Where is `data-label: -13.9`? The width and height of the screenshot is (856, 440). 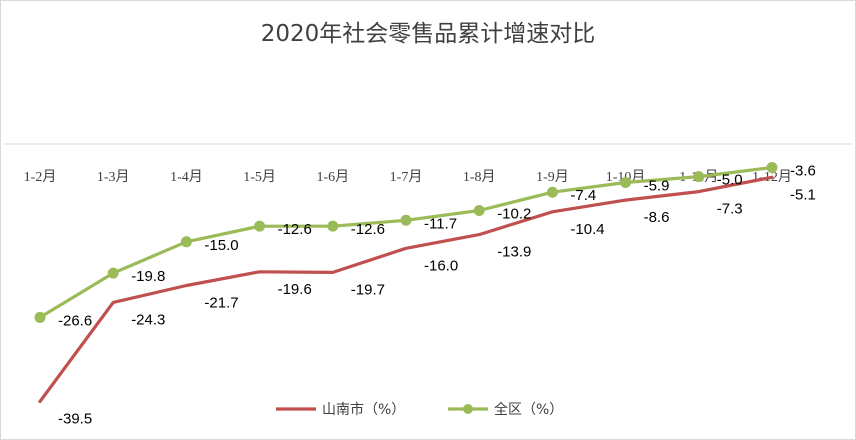 data-label: -13.9 is located at coordinates (514, 252).